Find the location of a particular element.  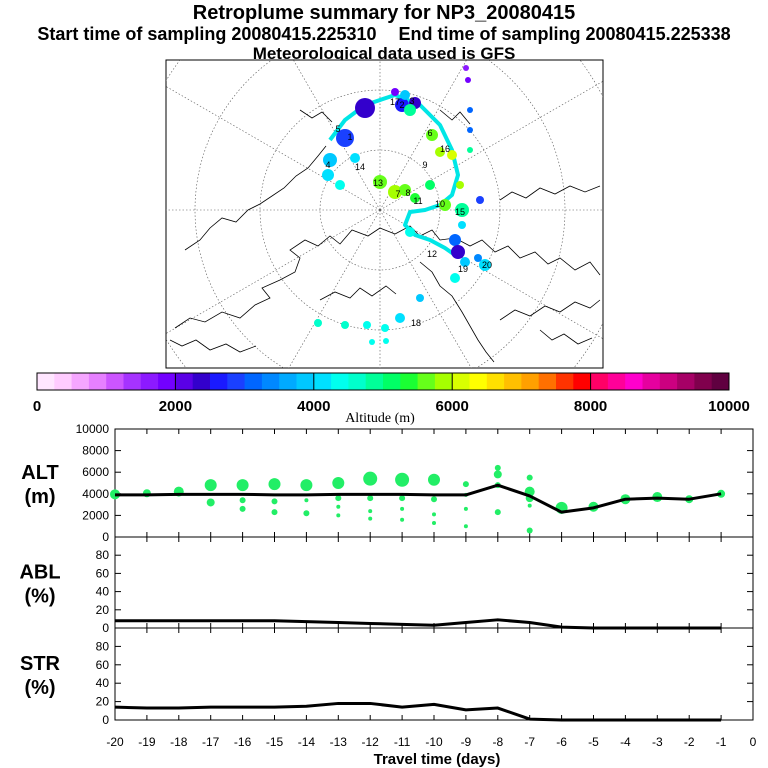

x-tick-label: -7 is located at coordinates (529, 742).